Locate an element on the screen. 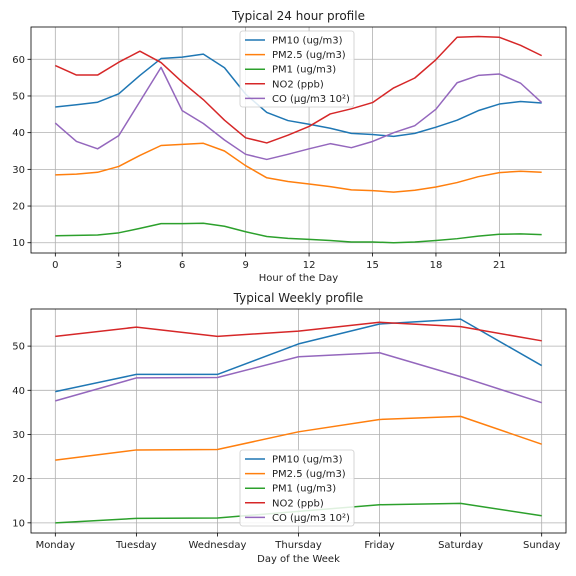  x-tick-label: 6 is located at coordinates (182, 265).